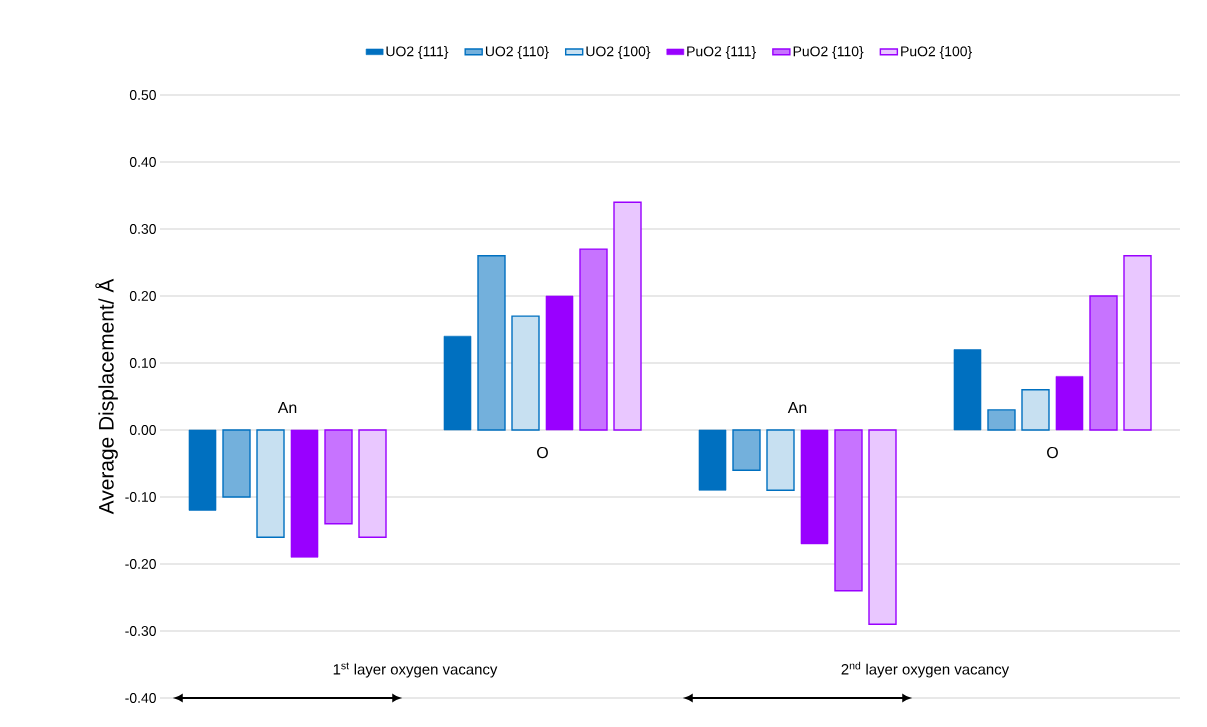 The height and width of the screenshot is (727, 1207). Describe the element at coordinates (140, 631) in the screenshot. I see `y-tick-label: -0.30` at that location.